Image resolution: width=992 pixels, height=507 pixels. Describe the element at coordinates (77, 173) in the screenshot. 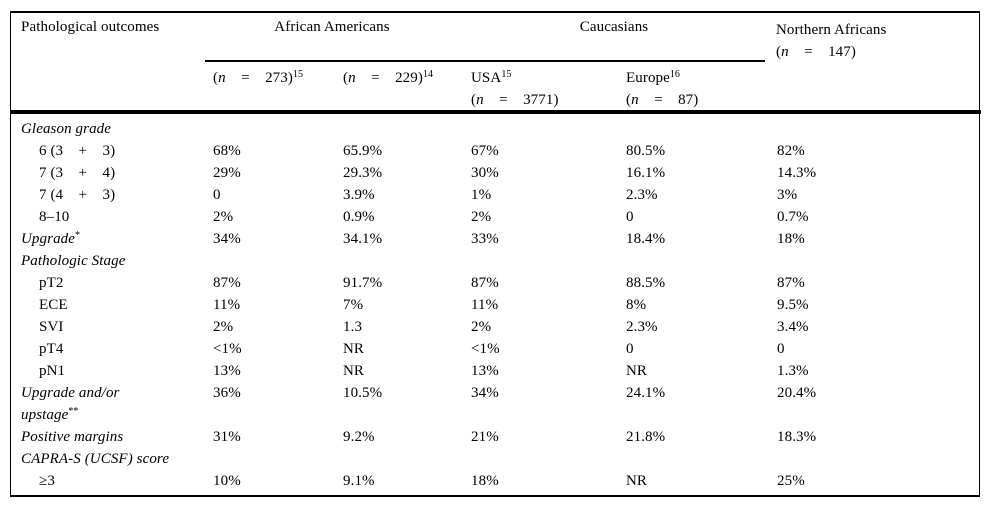

I see `row-label: 7 (3 + 4)` at that location.